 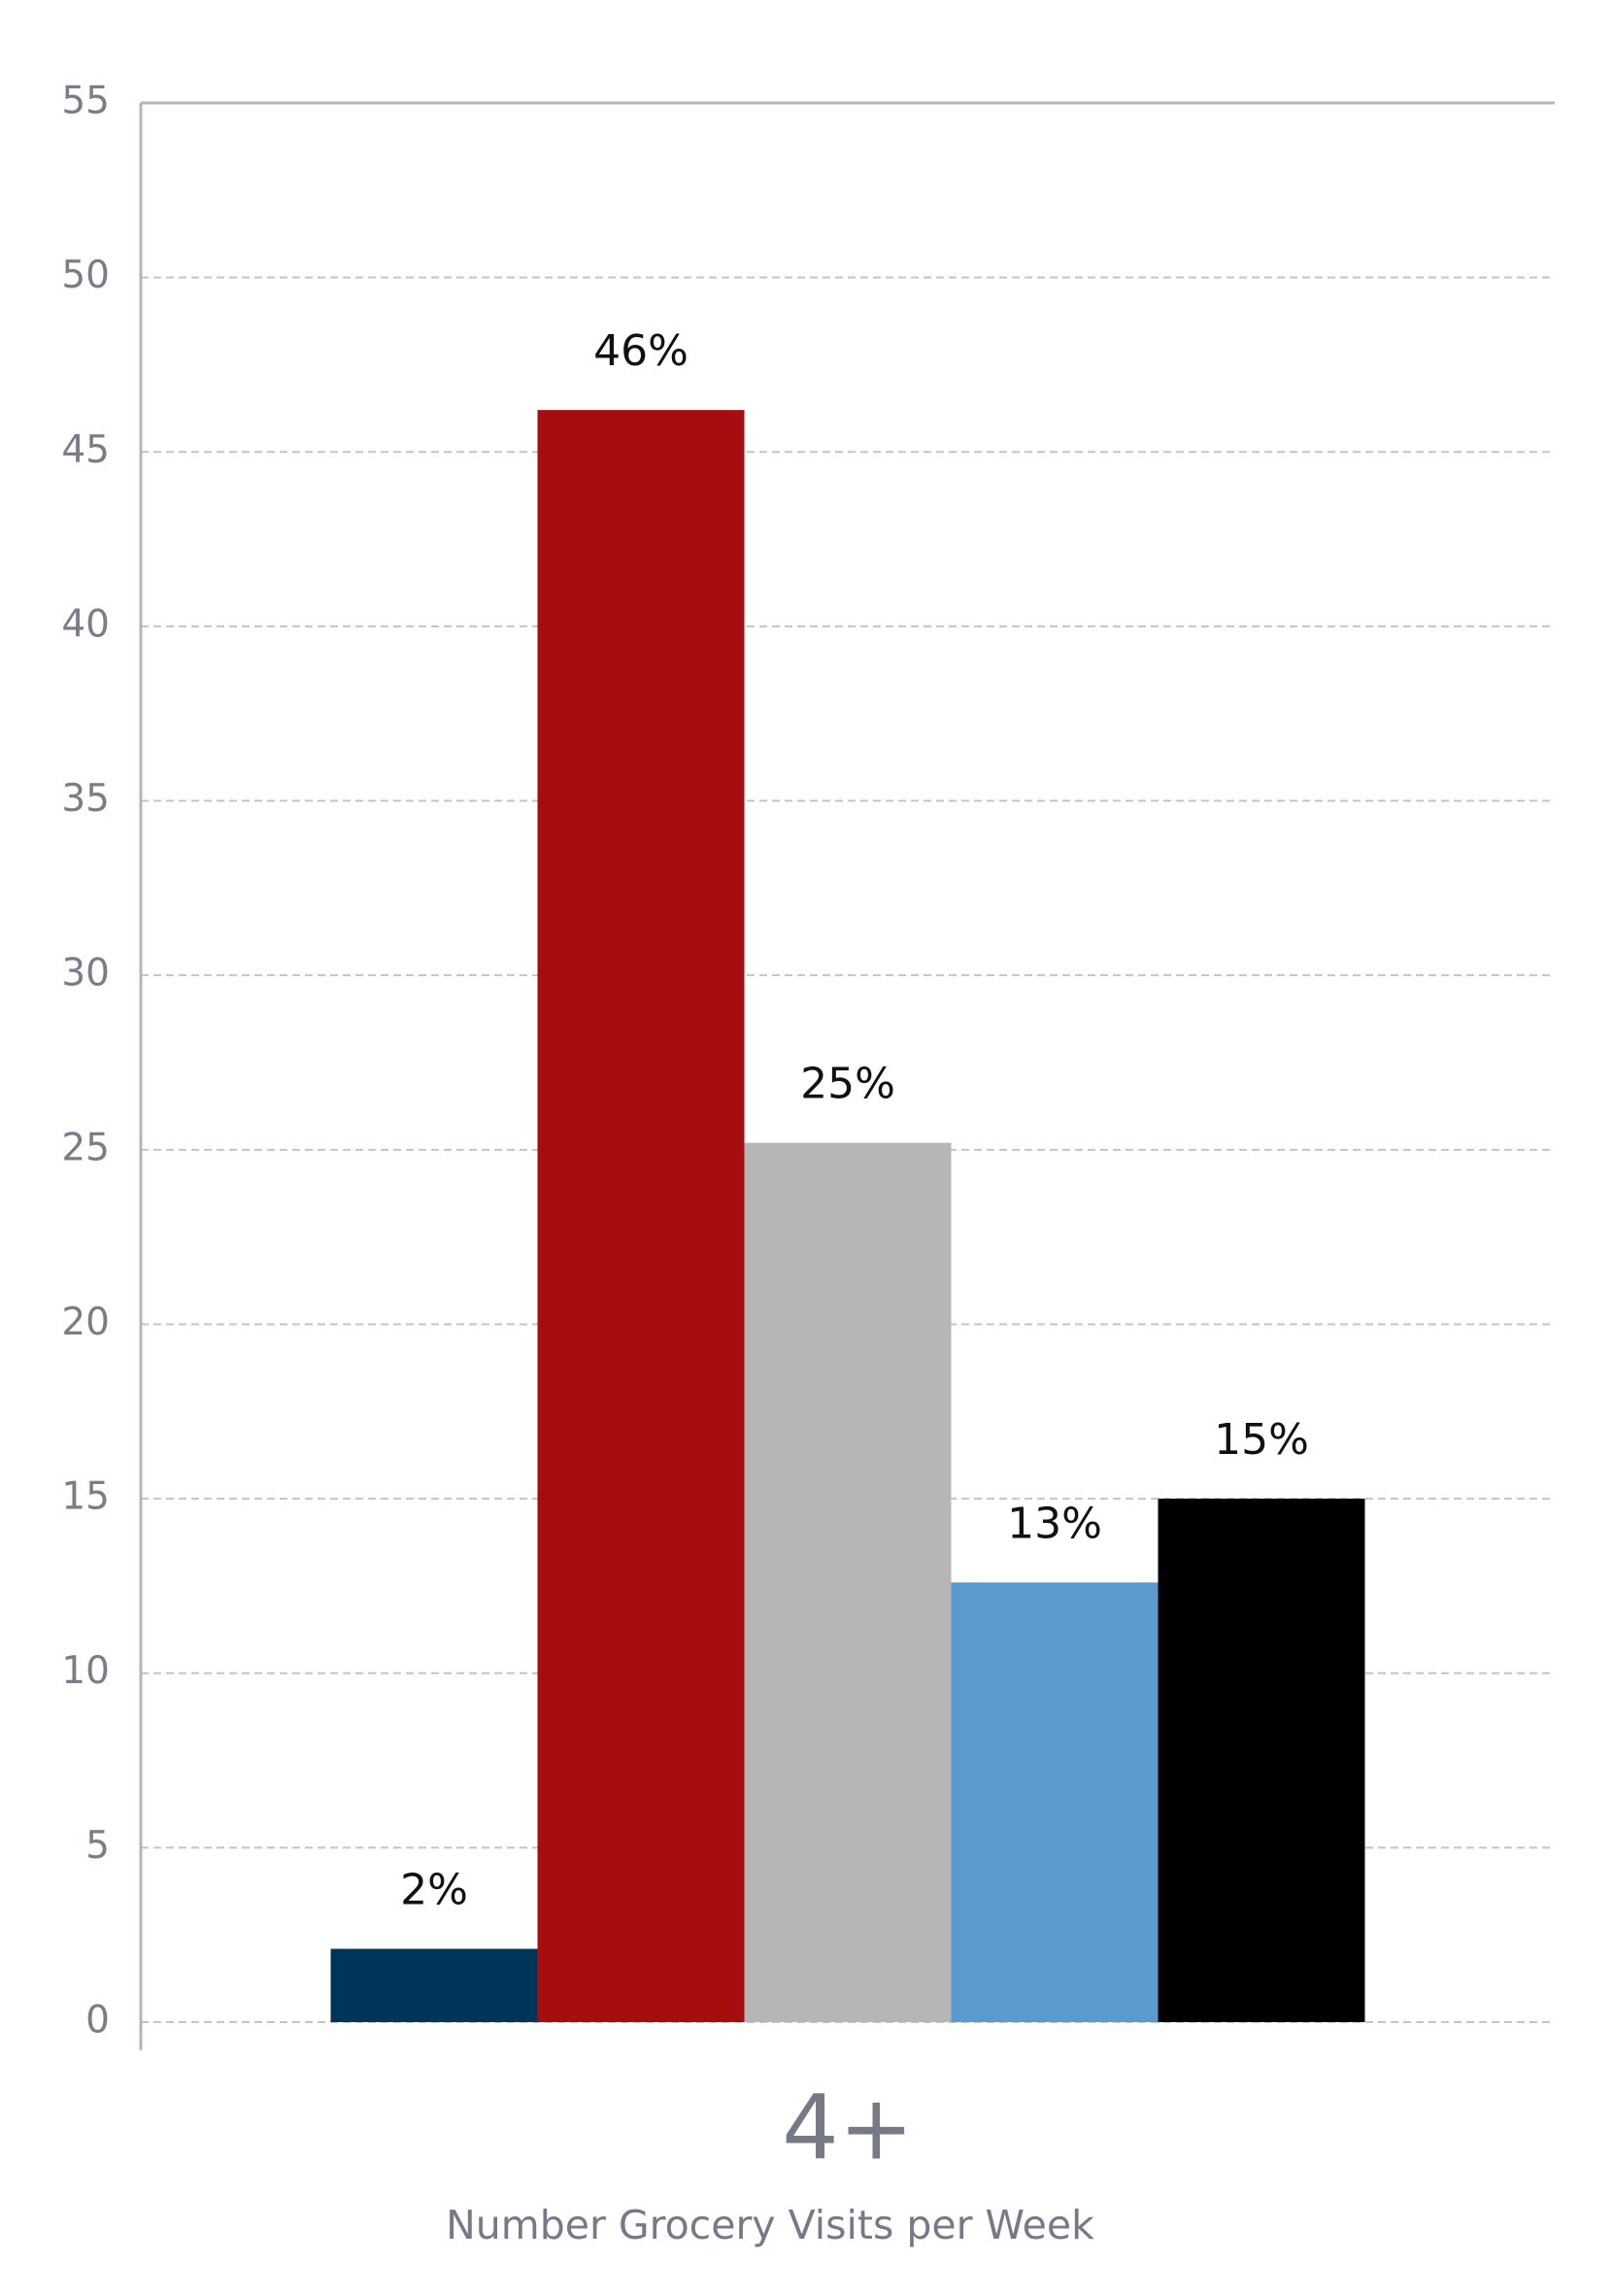 What do you see at coordinates (85, 102) in the screenshot?
I see `y-tick-label: 55` at bounding box center [85, 102].